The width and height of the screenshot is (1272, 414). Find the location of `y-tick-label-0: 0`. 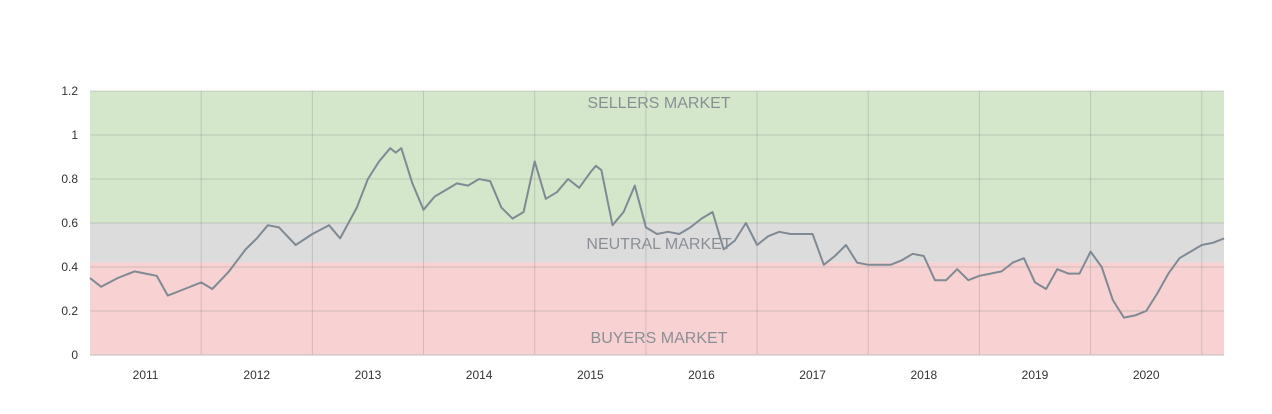

y-tick-label-0: 0 is located at coordinates (74, 355).